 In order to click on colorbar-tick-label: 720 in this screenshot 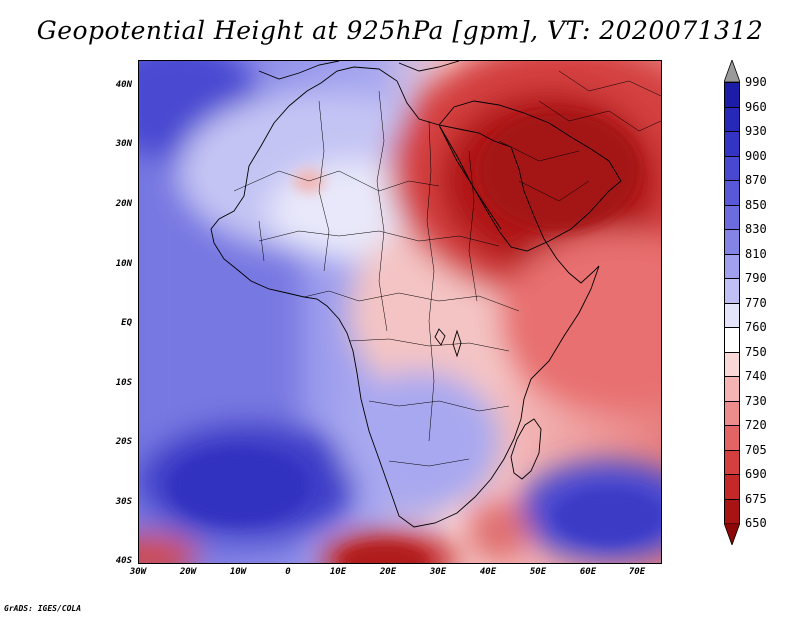, I will do `click(756, 425)`.